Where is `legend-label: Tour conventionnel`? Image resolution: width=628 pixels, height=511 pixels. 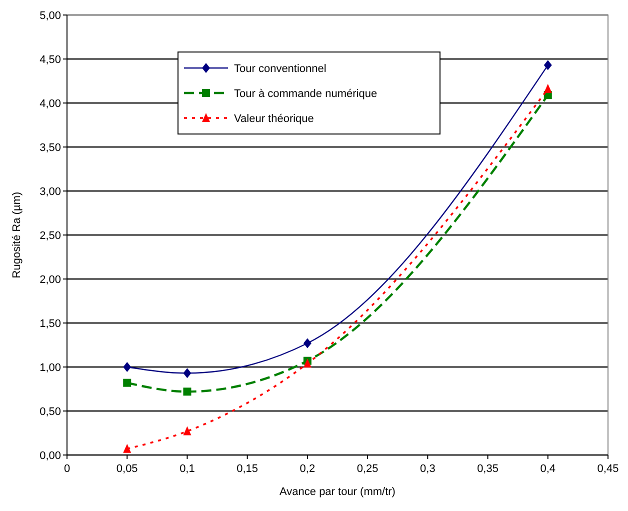 legend-label: Tour conventionnel is located at coordinates (280, 68).